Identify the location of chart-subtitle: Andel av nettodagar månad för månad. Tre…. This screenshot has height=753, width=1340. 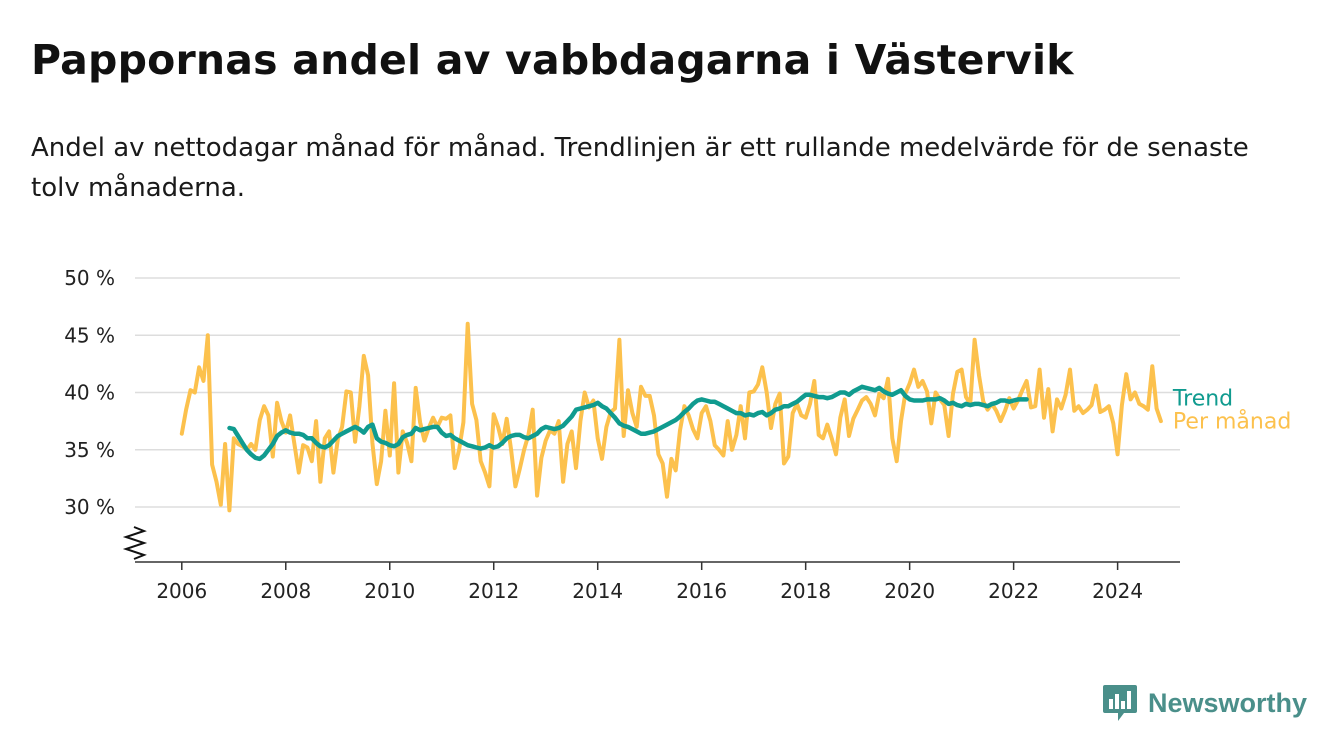
(640, 168).